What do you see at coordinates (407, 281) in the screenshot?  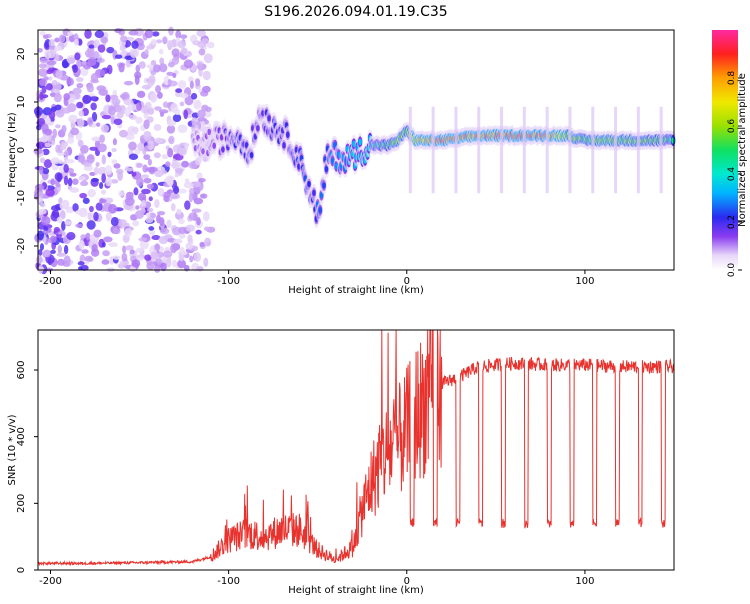 I see `x-tick-label: 0` at bounding box center [407, 281].